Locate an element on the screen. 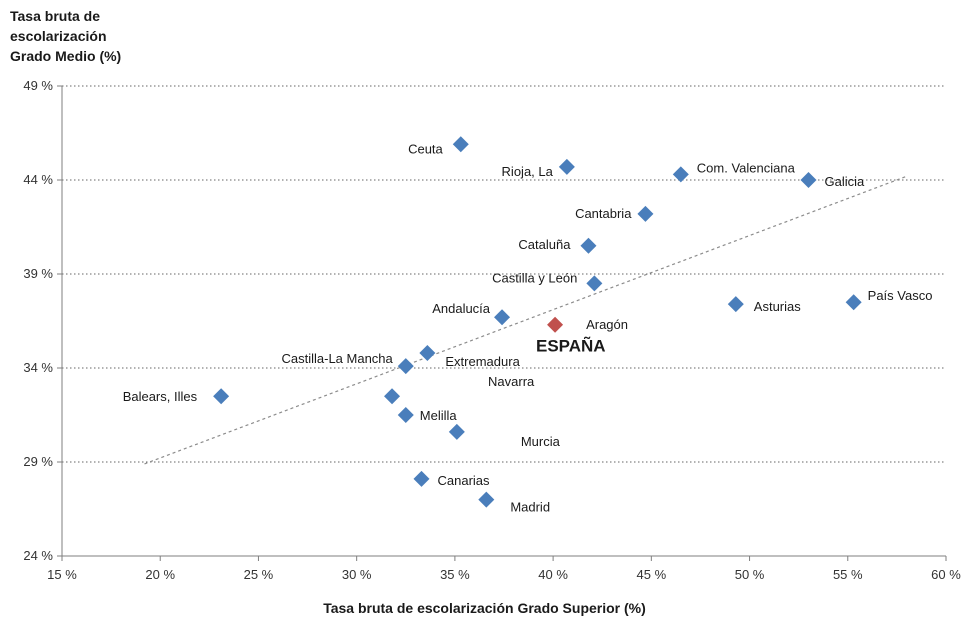 Image resolution: width=969 pixels, height=622 pixels. y-tick-label: 34 % is located at coordinates (38, 367).